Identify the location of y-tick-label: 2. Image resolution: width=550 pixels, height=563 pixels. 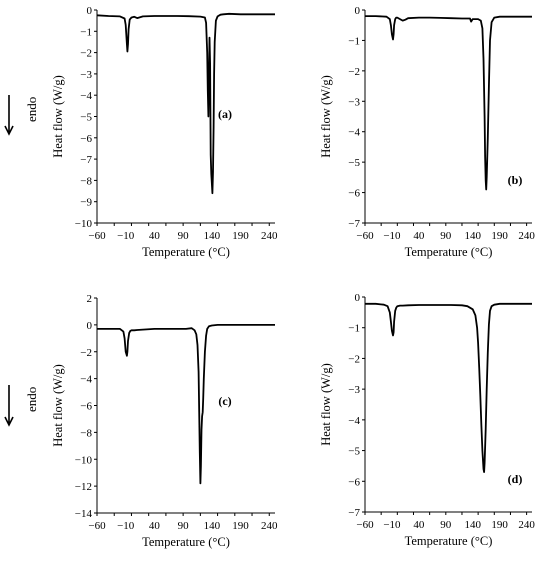
(90, 299).